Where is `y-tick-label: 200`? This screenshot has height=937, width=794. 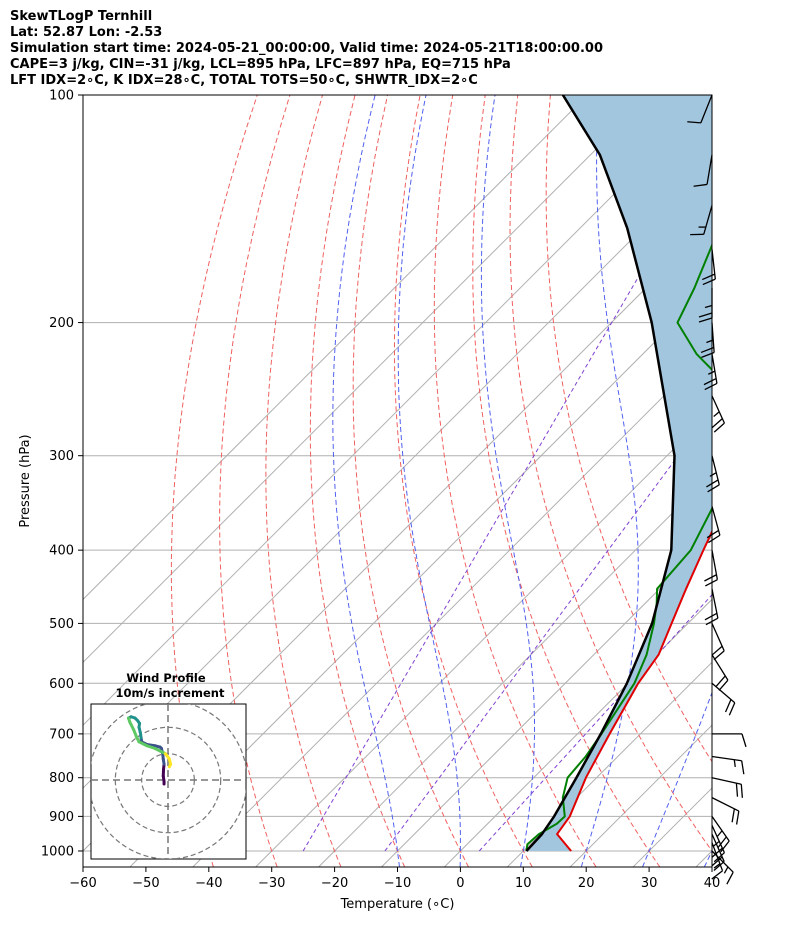 y-tick-label: 200 is located at coordinates (61, 323).